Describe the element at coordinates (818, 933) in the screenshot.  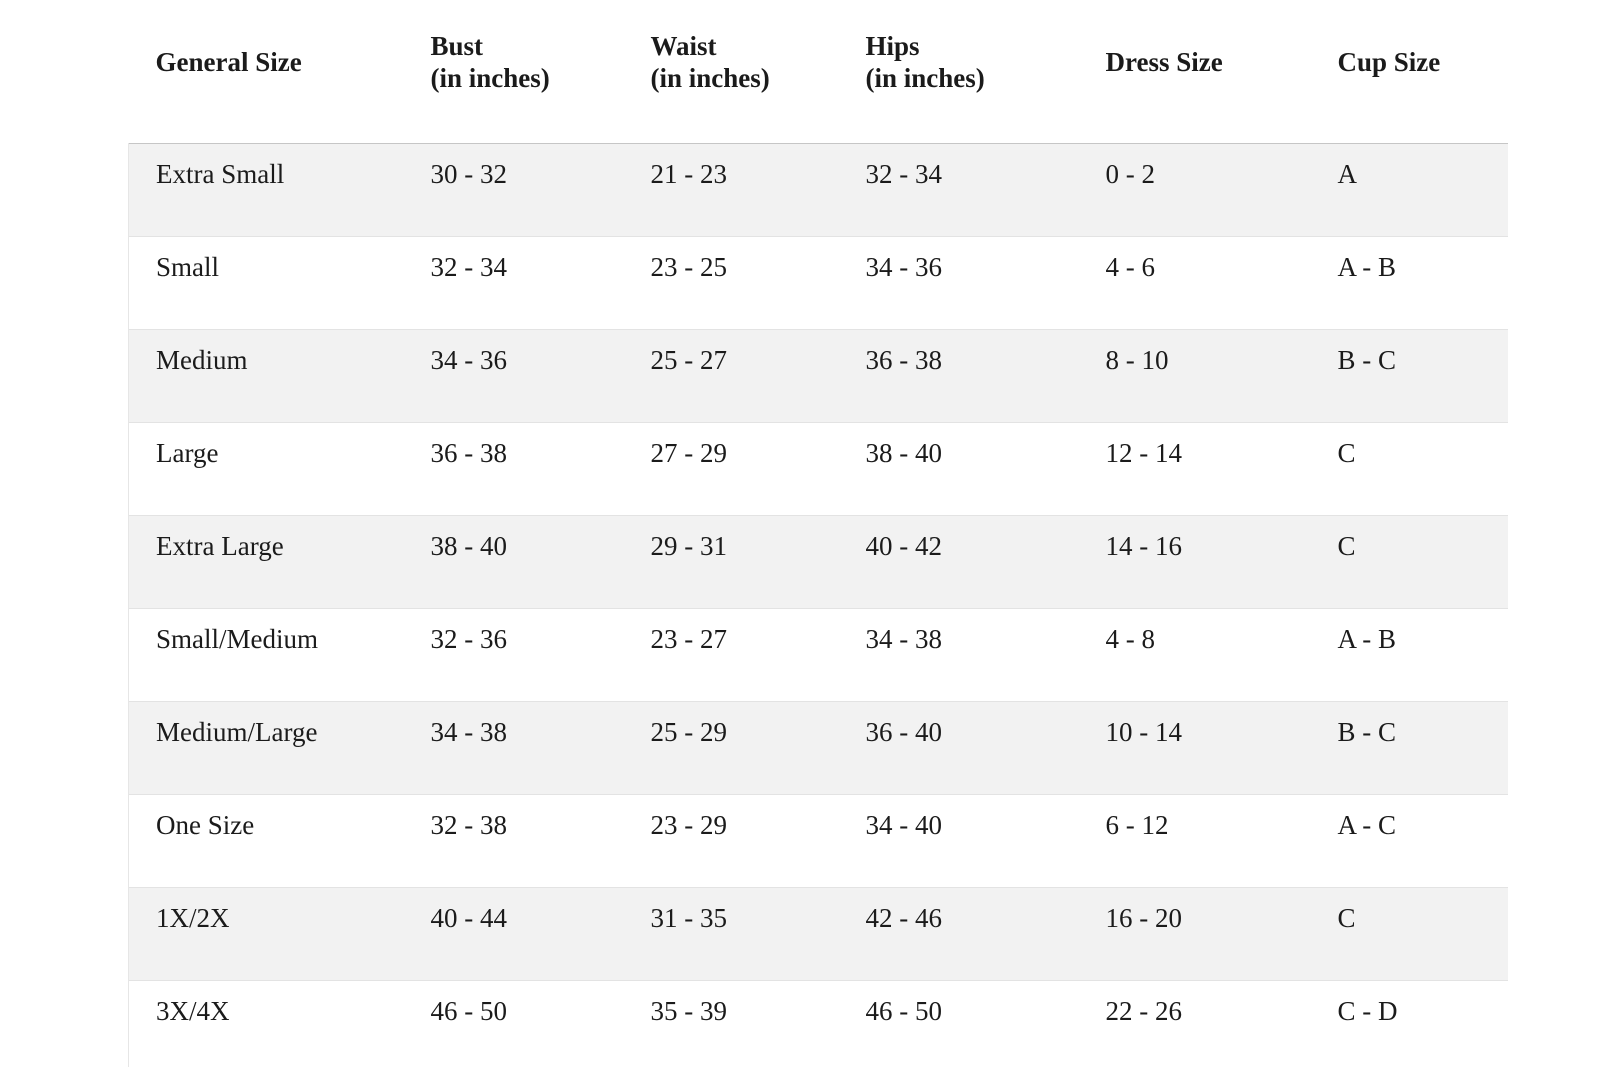
I see `table-row: 1X/2X 40 - 44 31 - 35 42 - 46 16 - 20 C` at that location.